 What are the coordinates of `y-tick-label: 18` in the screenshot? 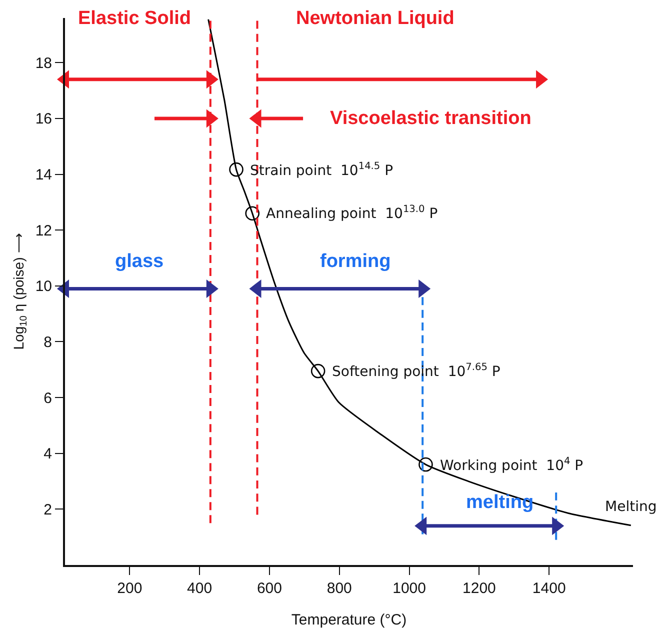 It's located at (43, 63).